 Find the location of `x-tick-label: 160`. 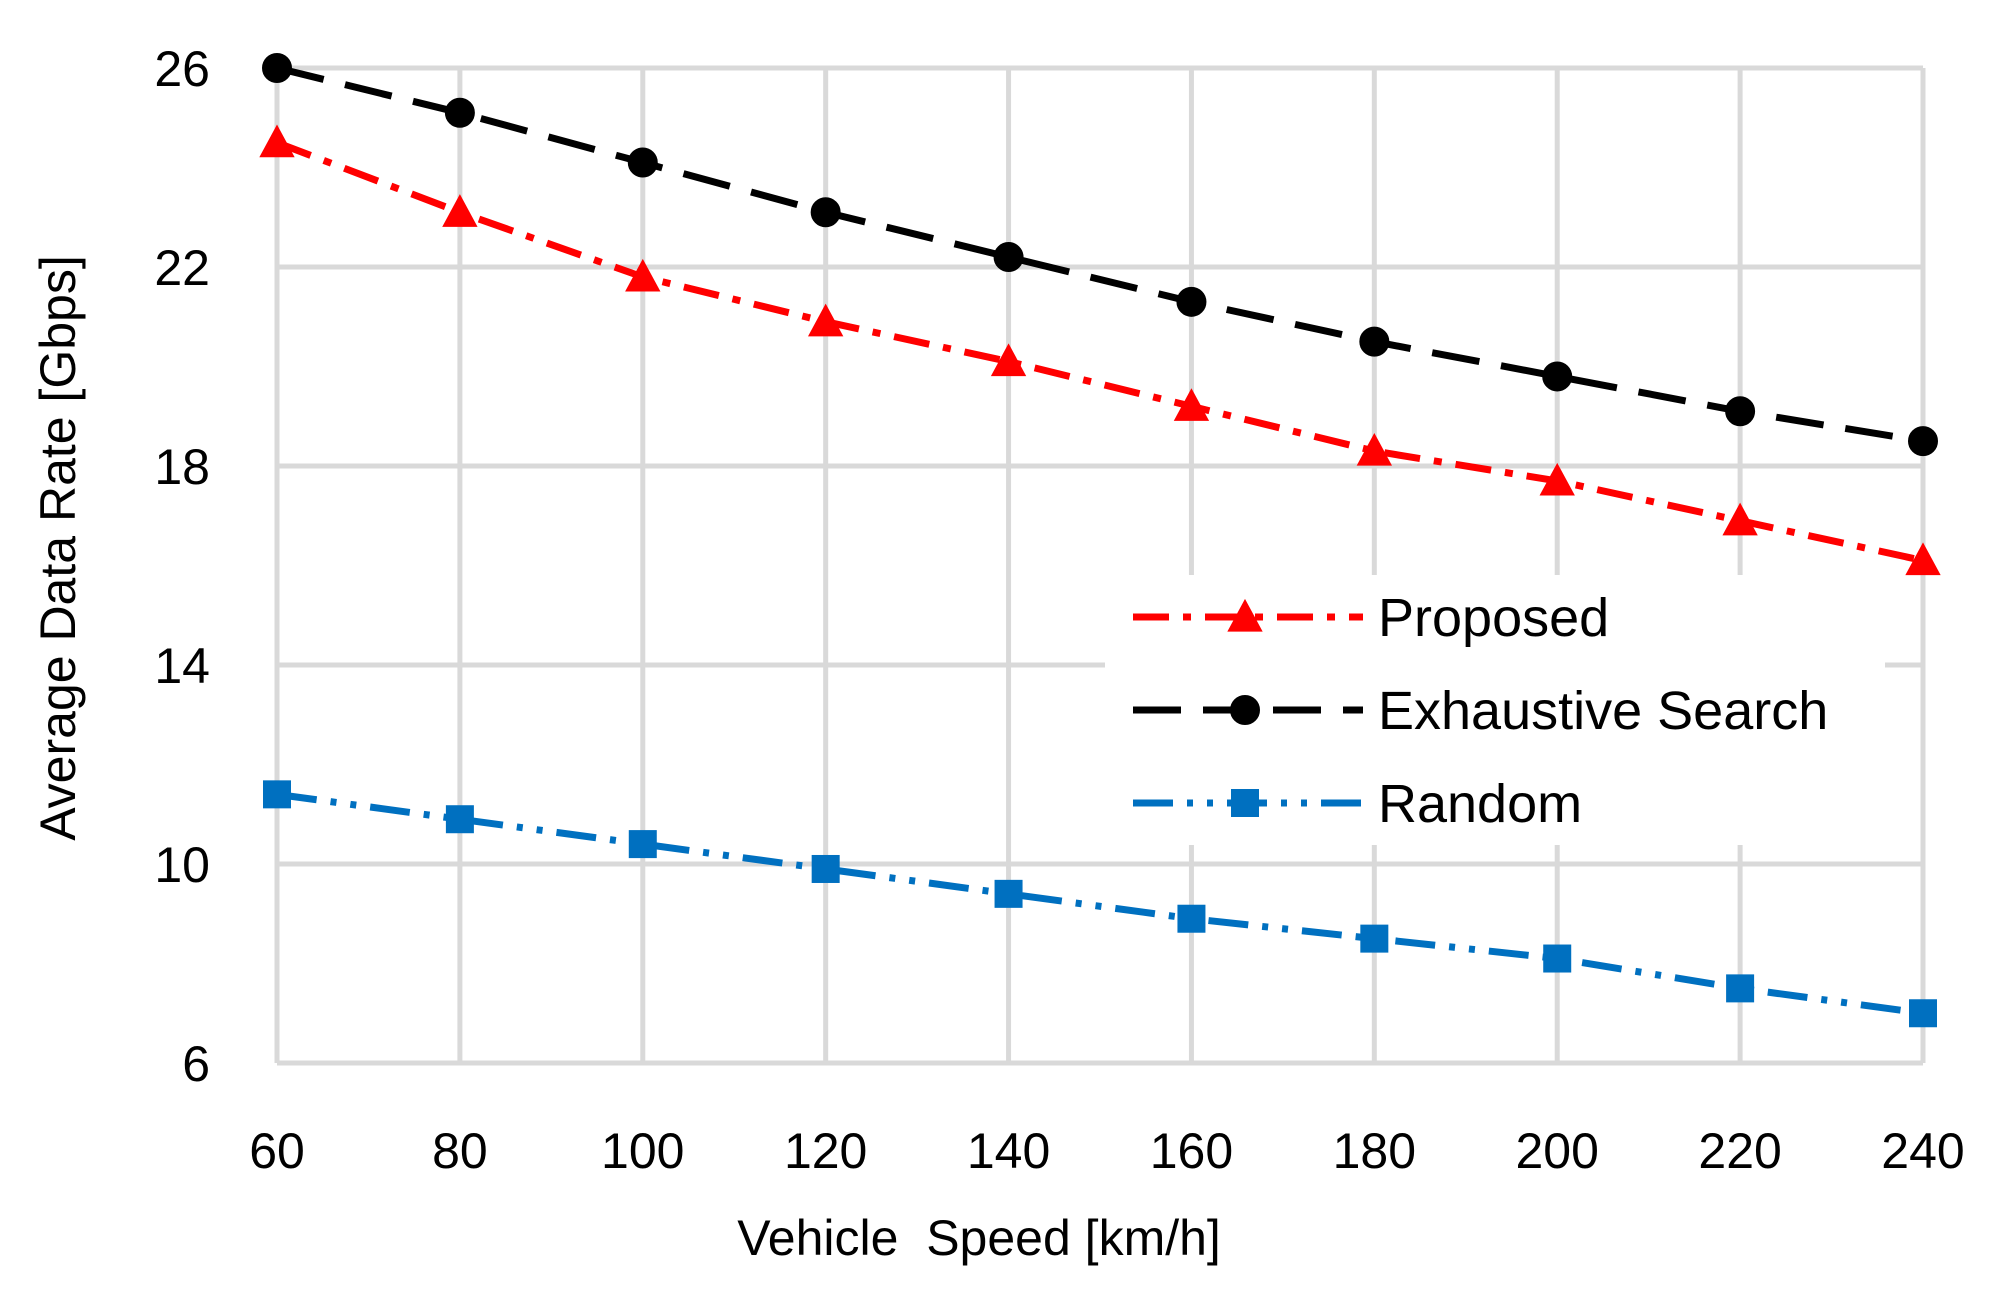

x-tick-label: 160 is located at coordinates (1191, 1151).